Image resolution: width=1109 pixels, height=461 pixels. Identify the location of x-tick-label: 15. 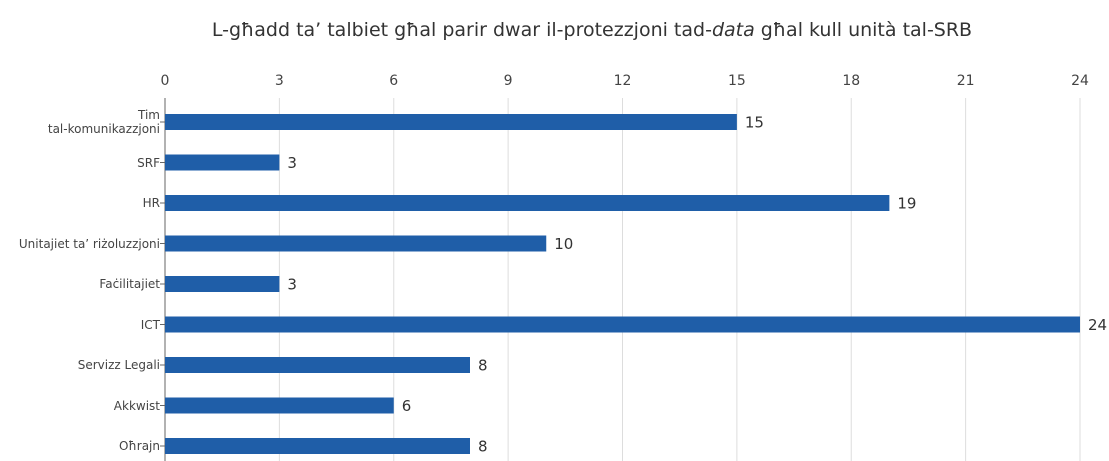
(737, 81).